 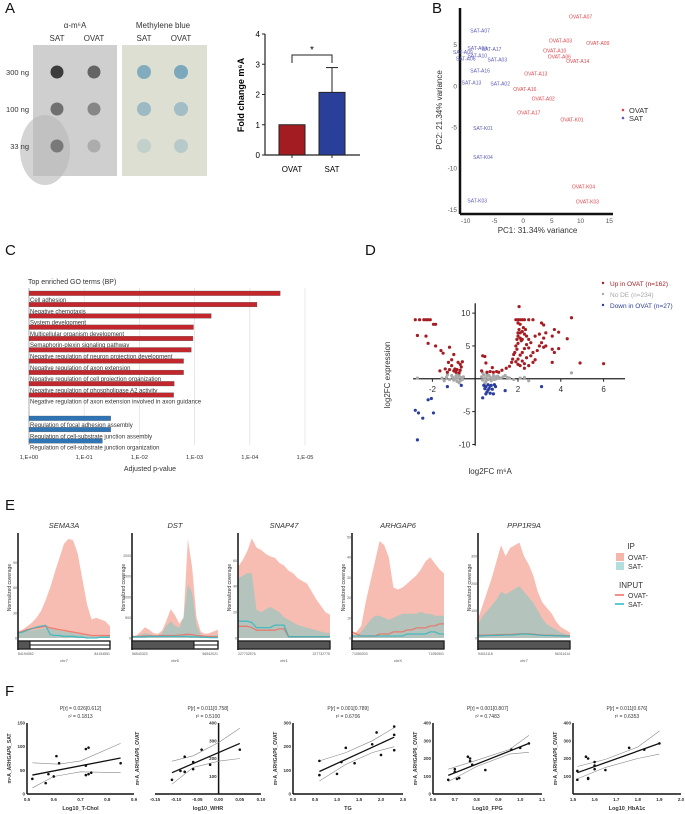 I want to click on gene-title: SEMA3A, so click(x=64, y=525).